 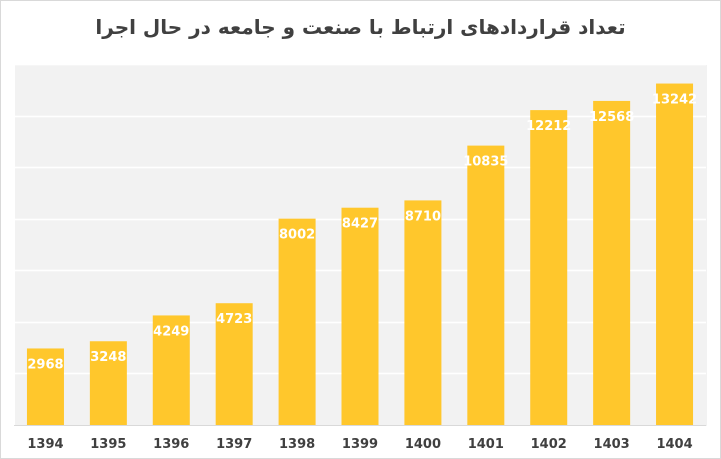 What do you see at coordinates (108, 444) in the screenshot?
I see `x-tick-label-1395: 1395` at bounding box center [108, 444].